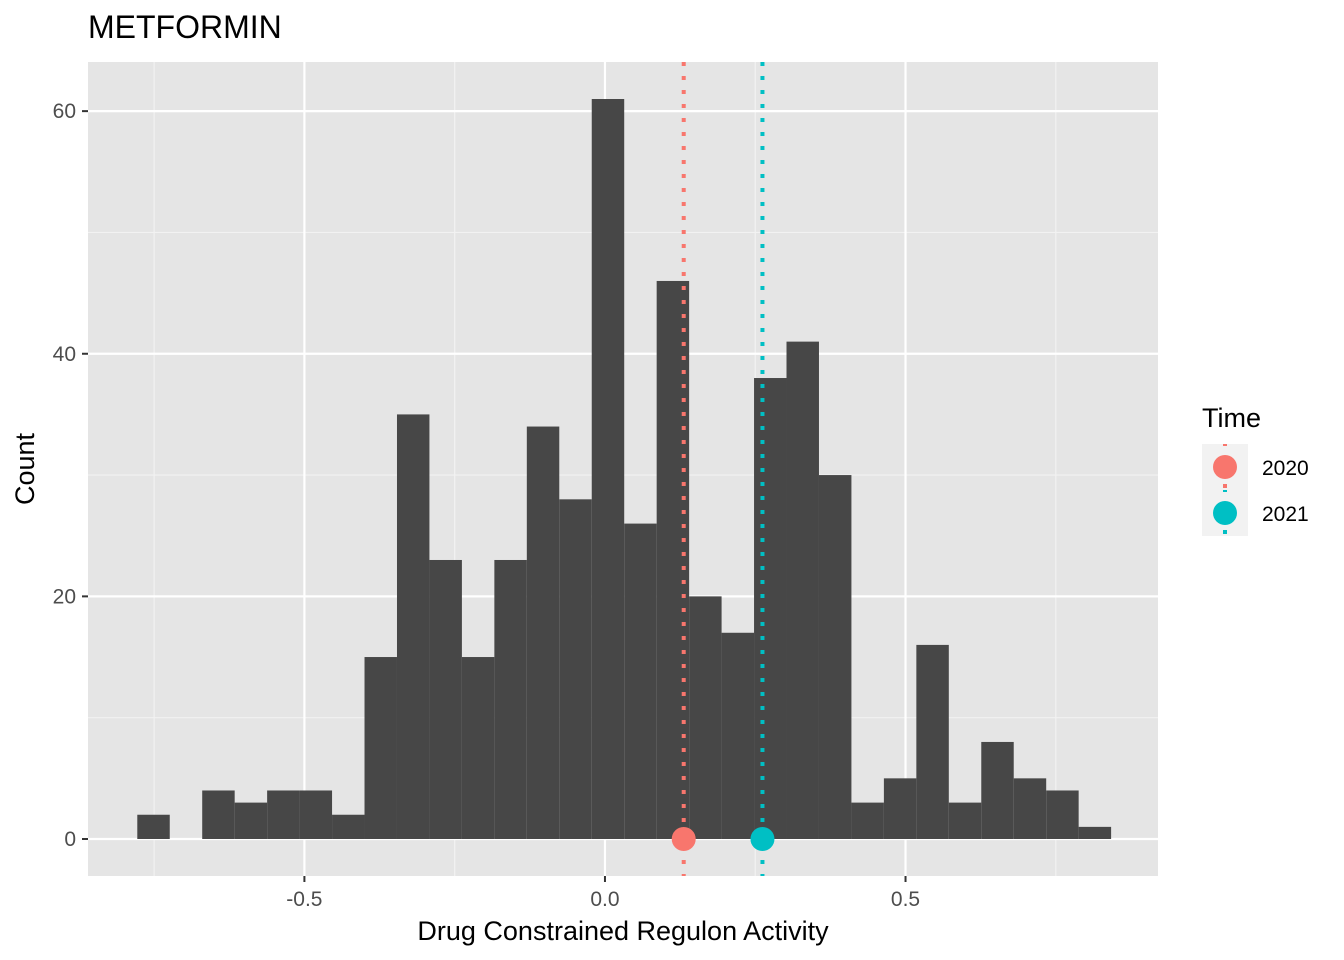  What do you see at coordinates (905, 899) in the screenshot?
I see `x-tick-label: 0.5` at bounding box center [905, 899].